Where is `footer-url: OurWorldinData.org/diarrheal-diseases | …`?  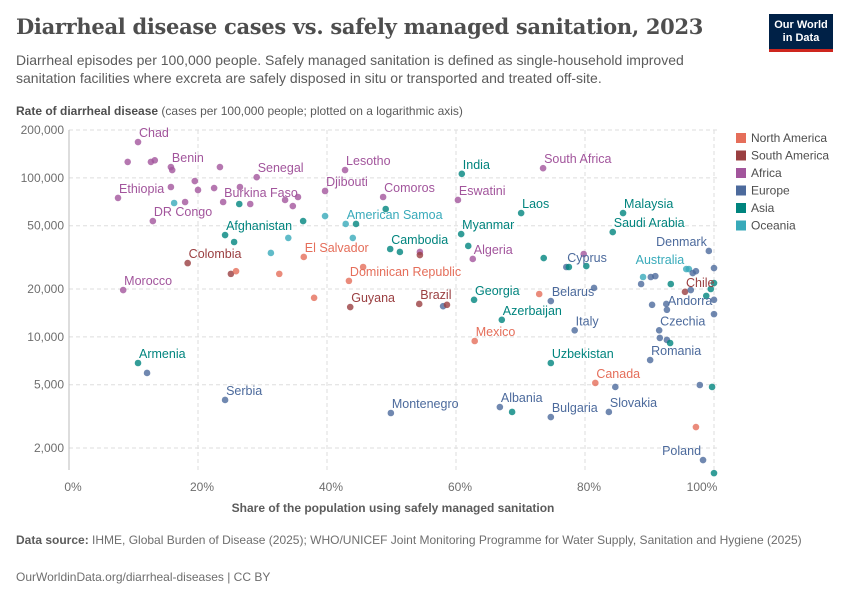 footer-url: OurWorldinData.org/diarrheal-diseases | … is located at coordinates (143, 577).